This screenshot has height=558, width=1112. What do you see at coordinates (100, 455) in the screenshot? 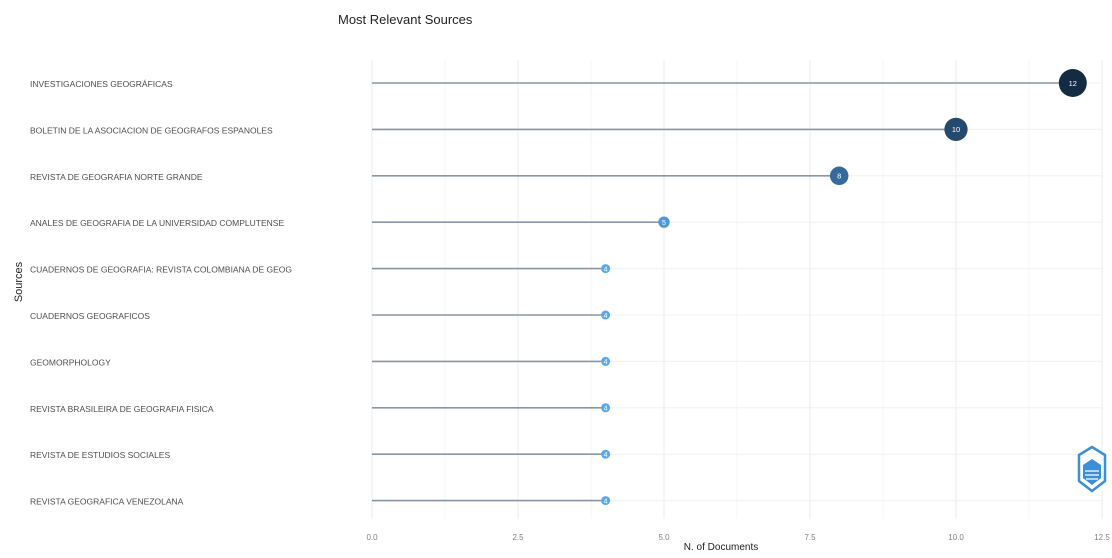
I see `y-tick-label: REVISTA DE ESTUDIOS SOCIALES` at bounding box center [100, 455].